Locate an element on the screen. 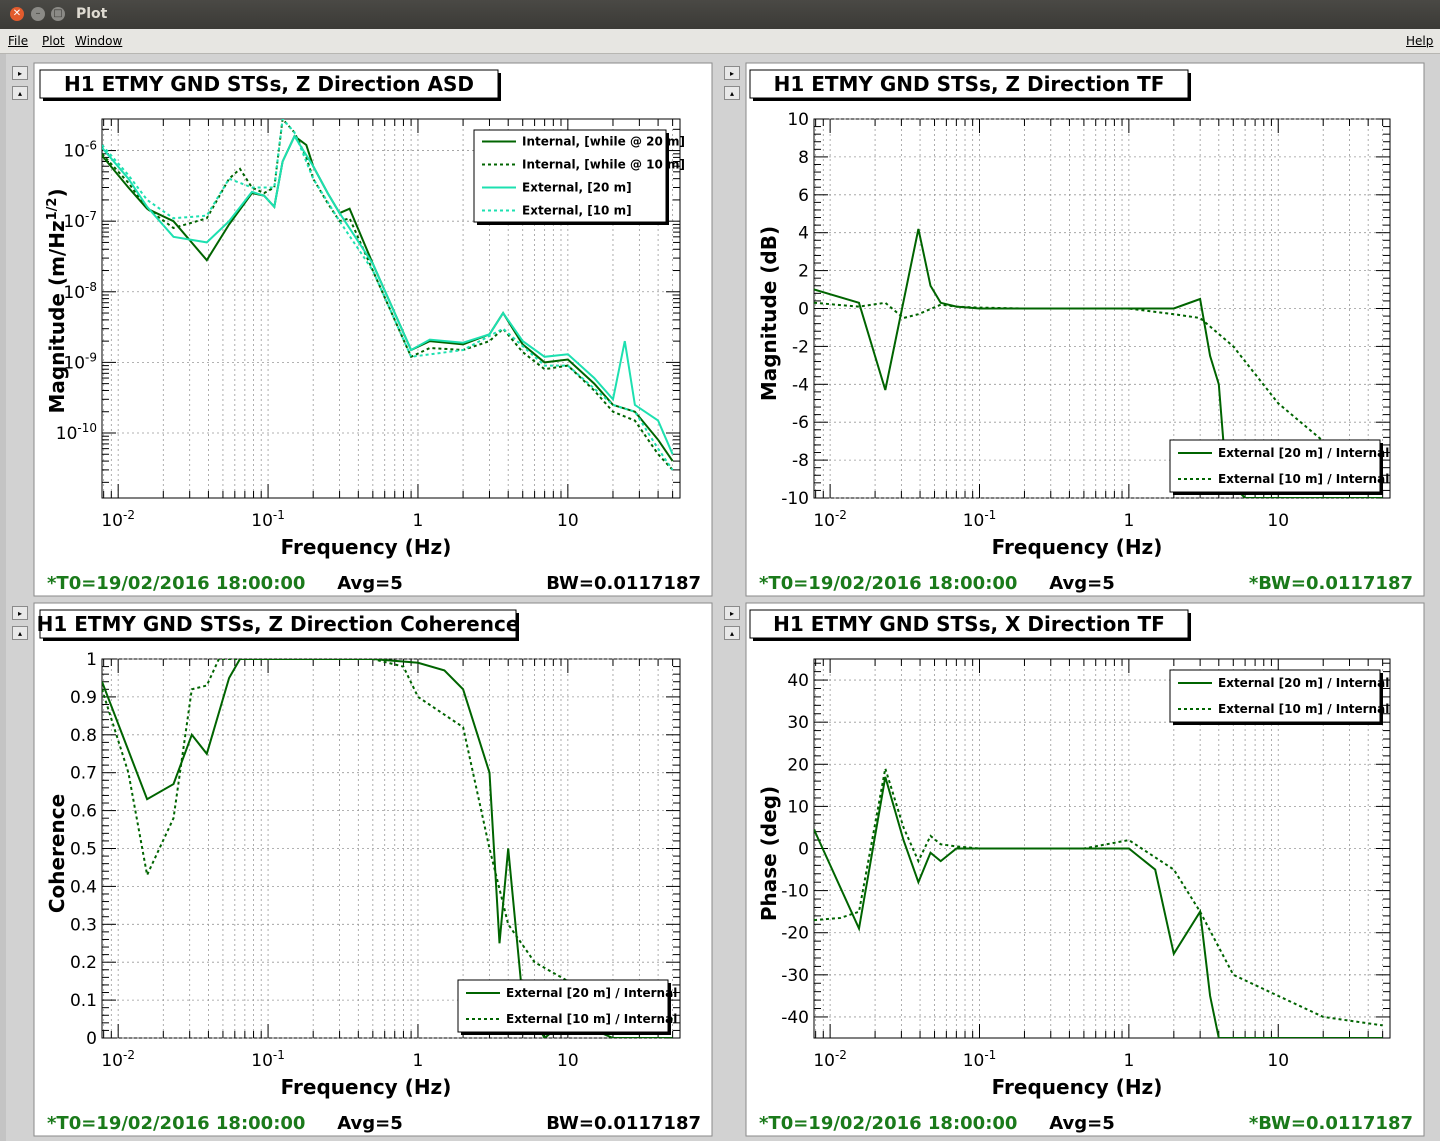 This screenshot has width=1440, height=1141. pad4-info-avg: Avg=5 is located at coordinates (1082, 1123).